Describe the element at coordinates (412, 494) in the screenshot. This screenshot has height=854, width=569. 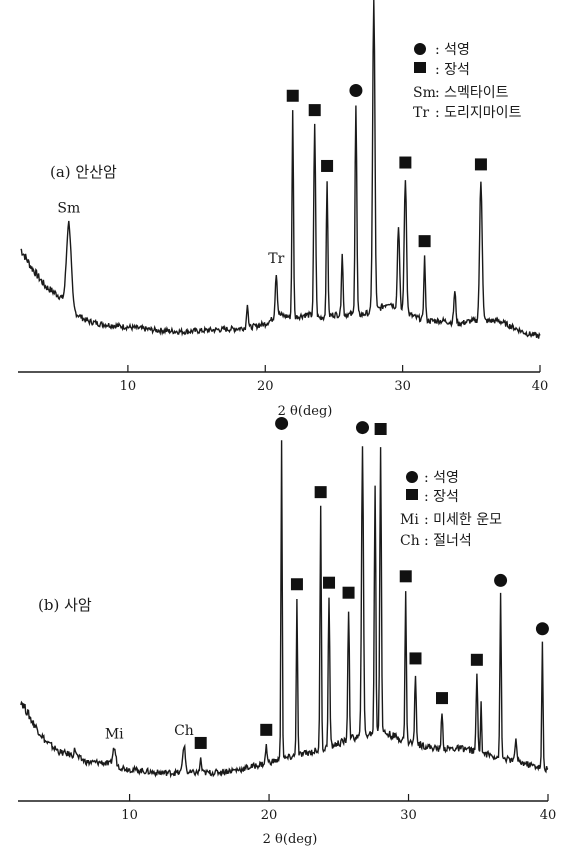
I see `legend-b-square-icon` at that location.